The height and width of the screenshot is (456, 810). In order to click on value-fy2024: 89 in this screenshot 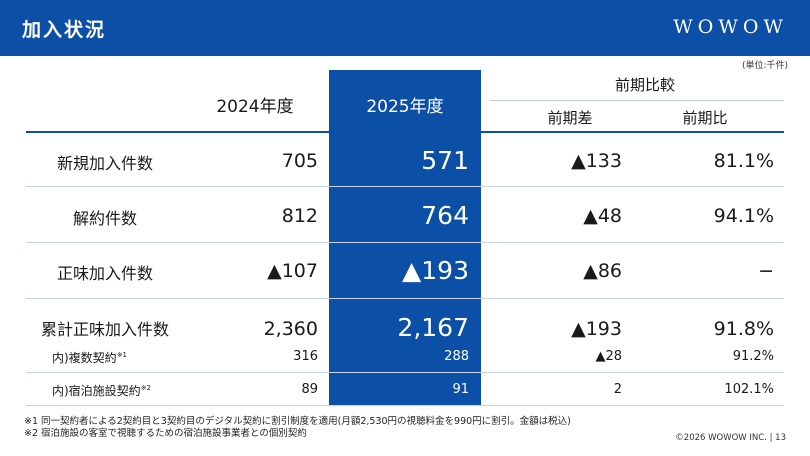, I will do `click(309, 389)`.